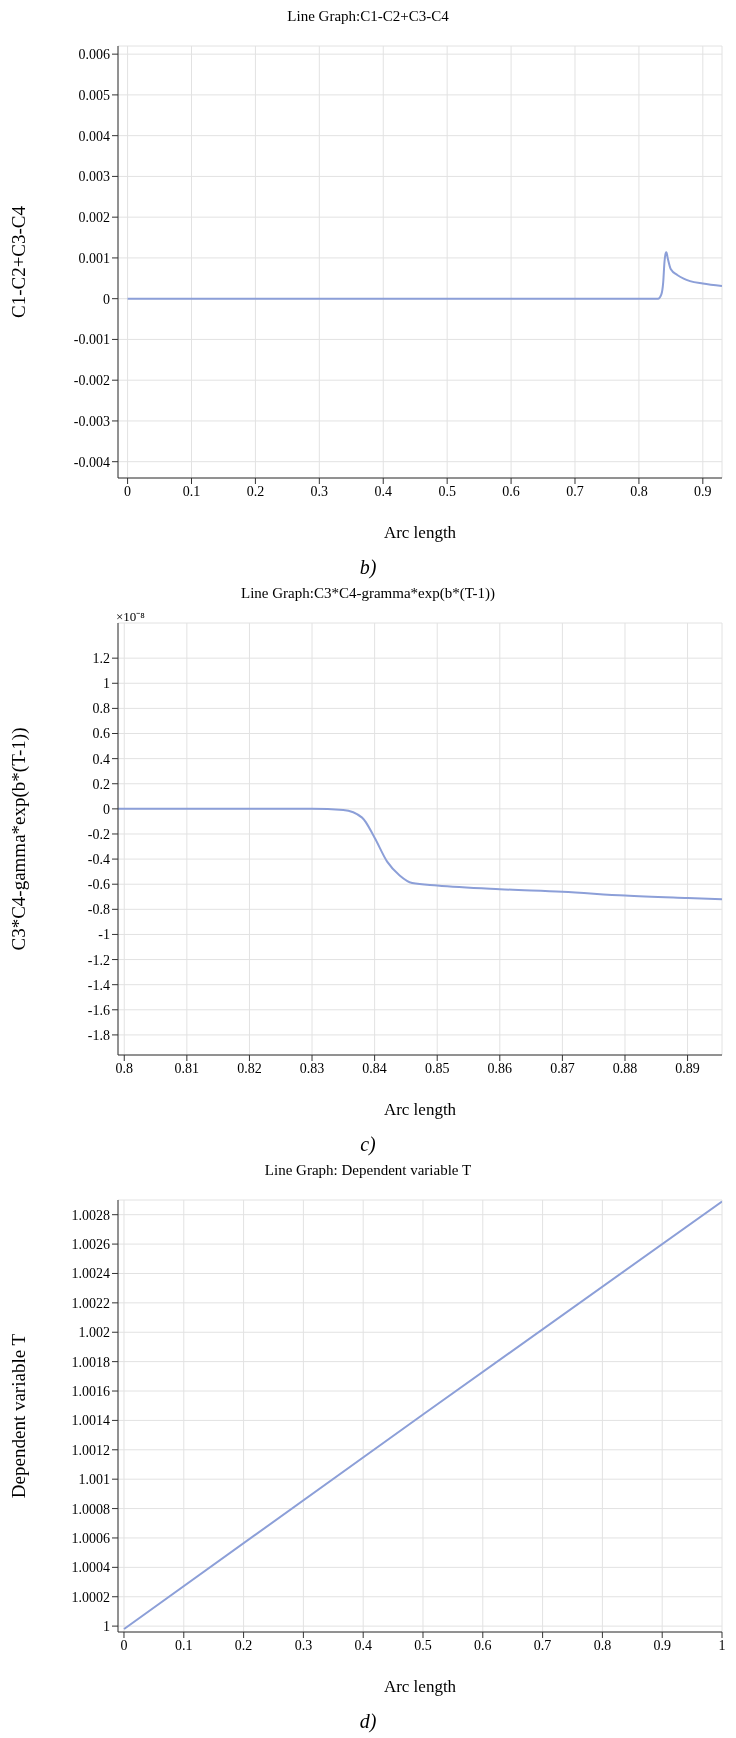 The width and height of the screenshot is (736, 1738). Describe the element at coordinates (90, 1568) in the screenshot. I see `y-tick-label: 1.0004` at that location.